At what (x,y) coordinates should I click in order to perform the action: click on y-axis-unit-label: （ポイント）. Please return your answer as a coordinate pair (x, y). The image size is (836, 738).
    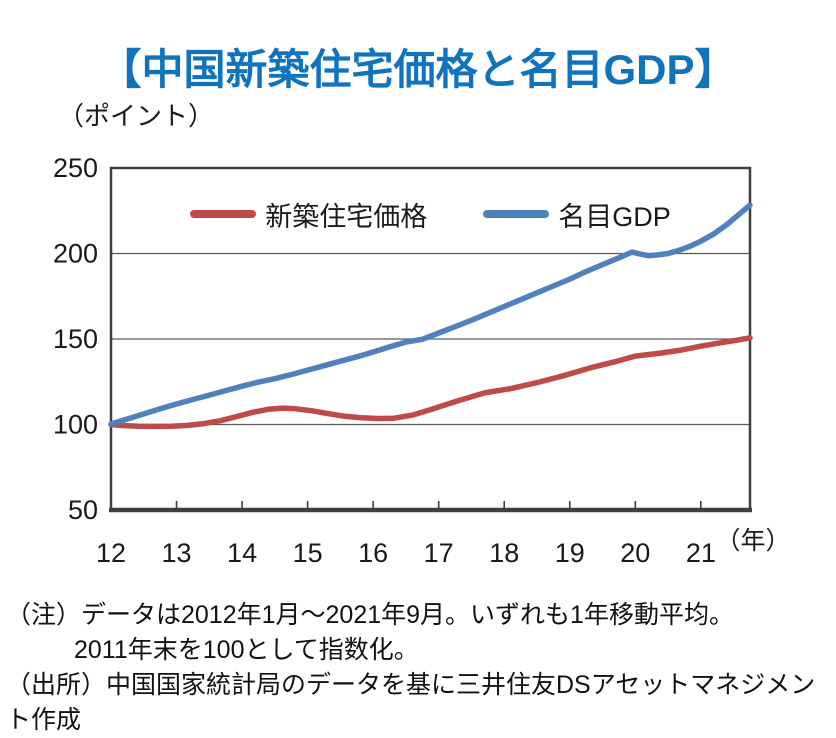
    Looking at the image, I should click on (136, 116).